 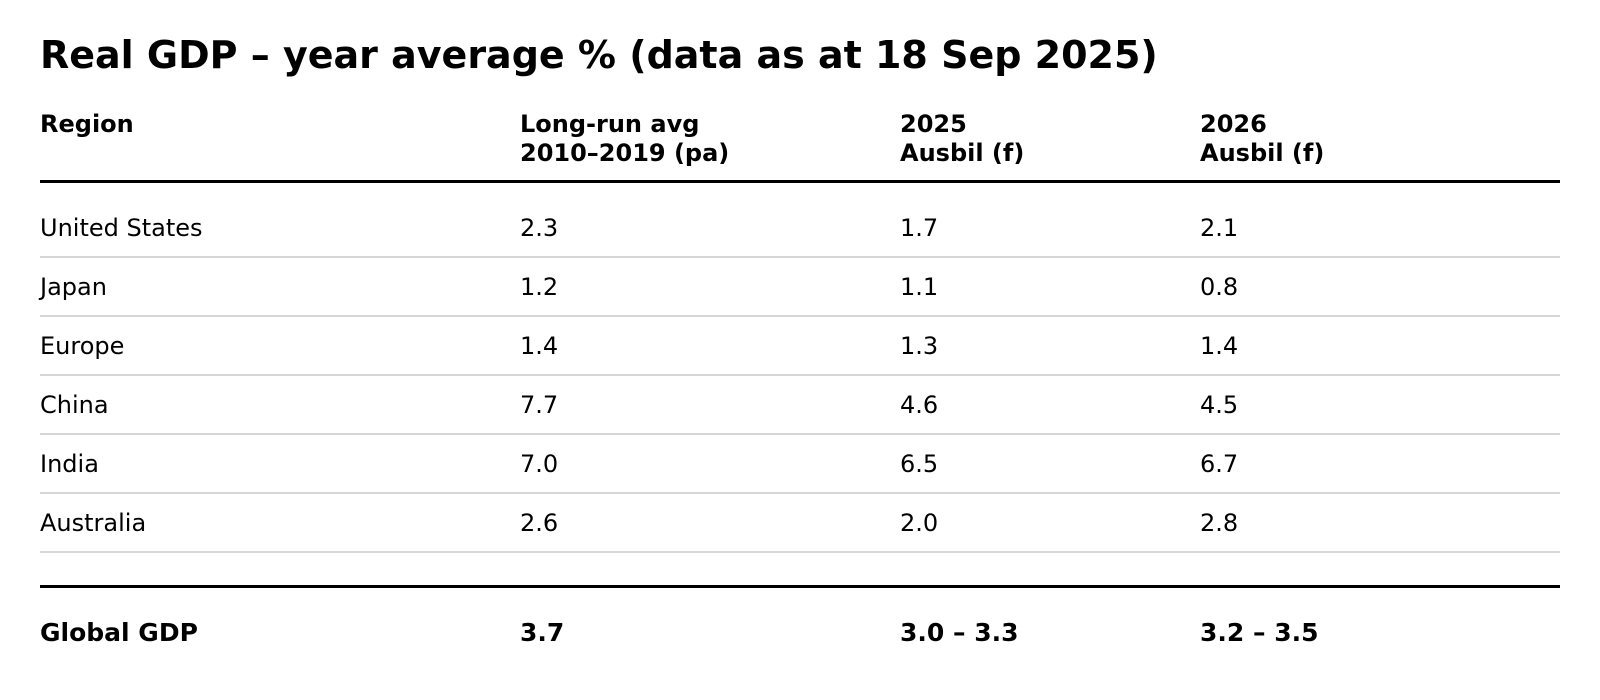 I want to click on cell-2026-forecast: 2.1, so click(x=1219, y=228).